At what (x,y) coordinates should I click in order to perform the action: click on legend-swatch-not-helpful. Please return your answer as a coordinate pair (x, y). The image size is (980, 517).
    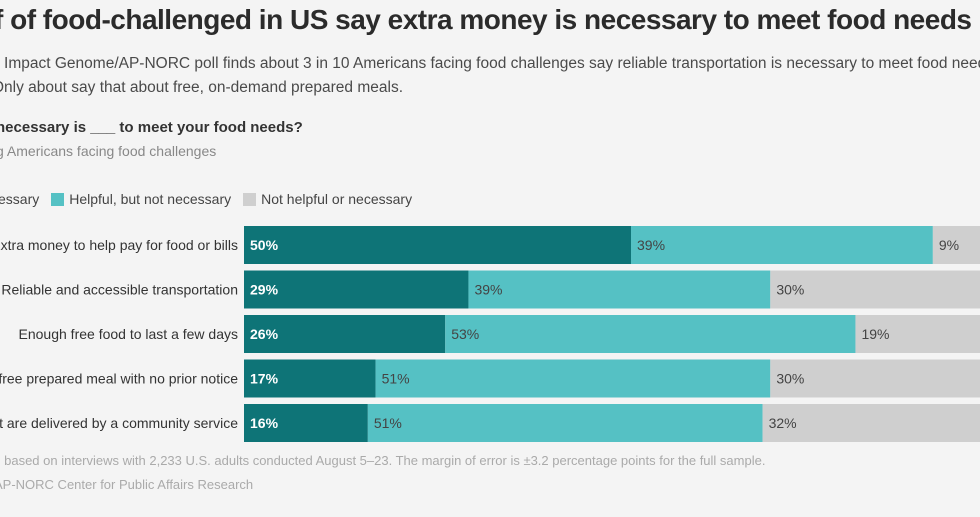
    Looking at the image, I should click on (250, 199).